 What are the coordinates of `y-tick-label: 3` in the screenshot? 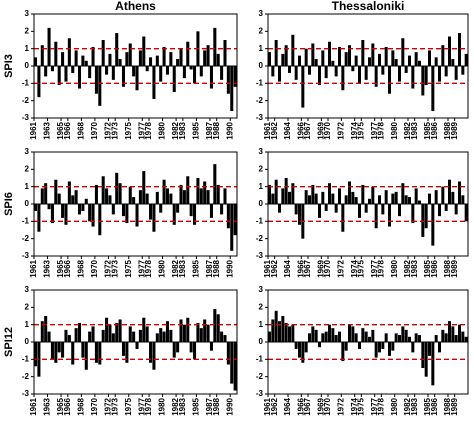 It's located at (261, 289).